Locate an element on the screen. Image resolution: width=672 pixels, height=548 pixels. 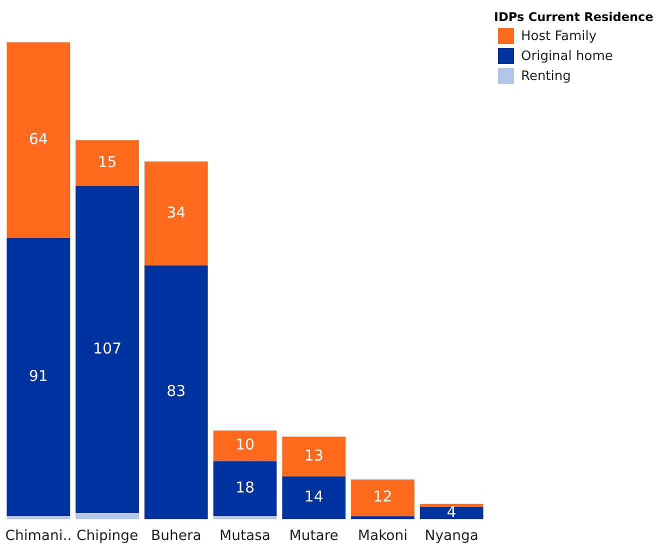
data-label: 34 is located at coordinates (176, 212).